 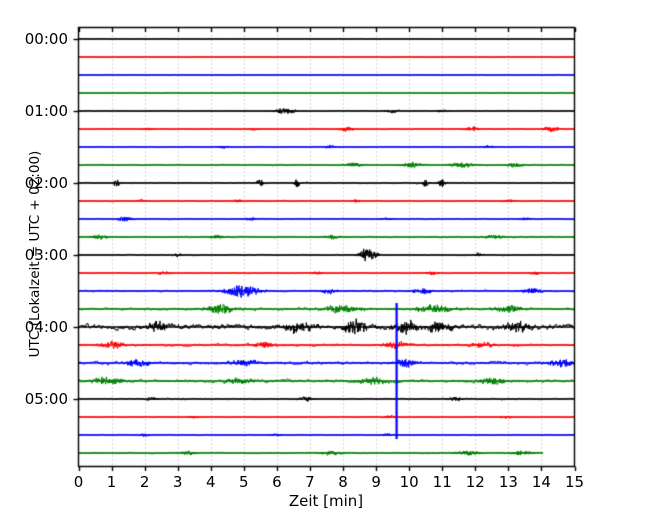 I want to click on x-tick-label: 9, so click(x=376, y=481).